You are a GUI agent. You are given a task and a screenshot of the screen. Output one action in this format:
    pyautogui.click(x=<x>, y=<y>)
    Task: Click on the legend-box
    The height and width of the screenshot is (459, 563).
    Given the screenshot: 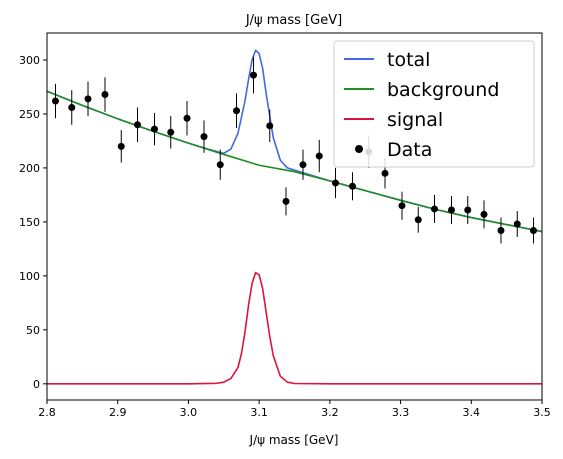 What is the action you would take?
    pyautogui.click(x=434, y=104)
    